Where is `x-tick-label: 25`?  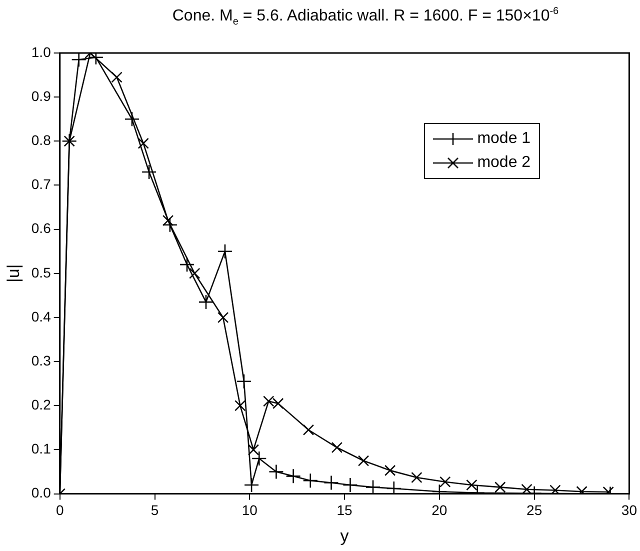
x-tick-label: 25 is located at coordinates (534, 510).